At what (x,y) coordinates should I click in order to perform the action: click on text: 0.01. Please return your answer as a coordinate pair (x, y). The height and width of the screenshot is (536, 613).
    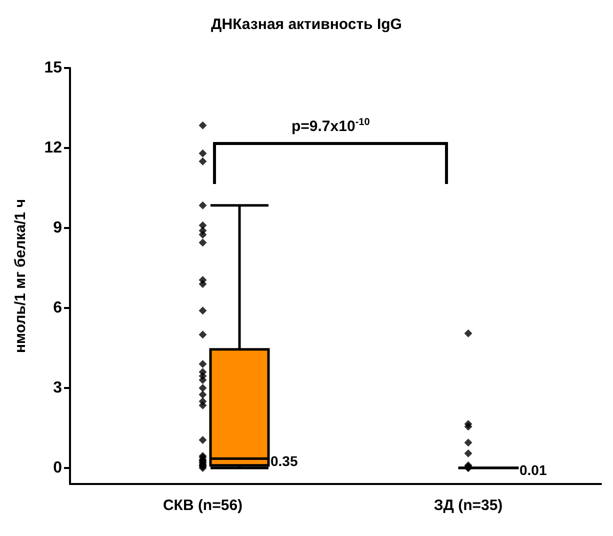
    Looking at the image, I should click on (533, 470).